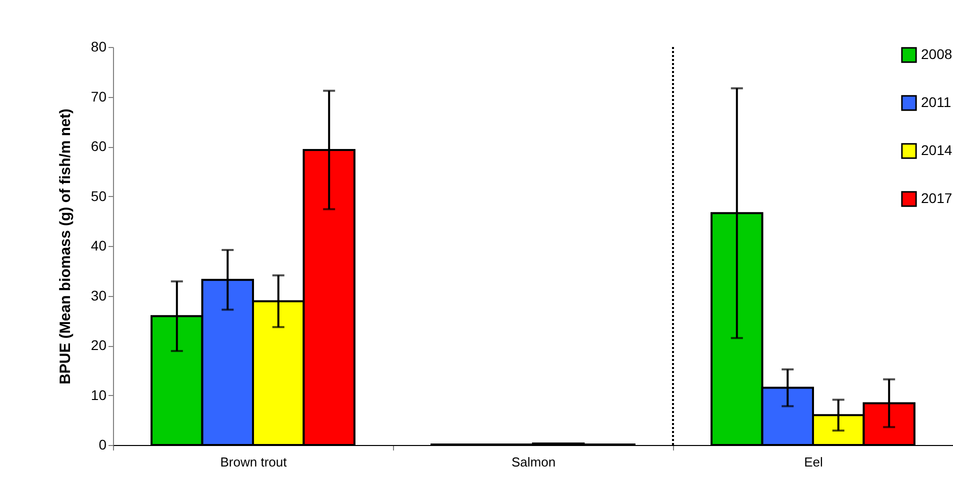 Image resolution: width=953 pixels, height=485 pixels. What do you see at coordinates (936, 150) in the screenshot?
I see `legend-label: 2014` at bounding box center [936, 150].